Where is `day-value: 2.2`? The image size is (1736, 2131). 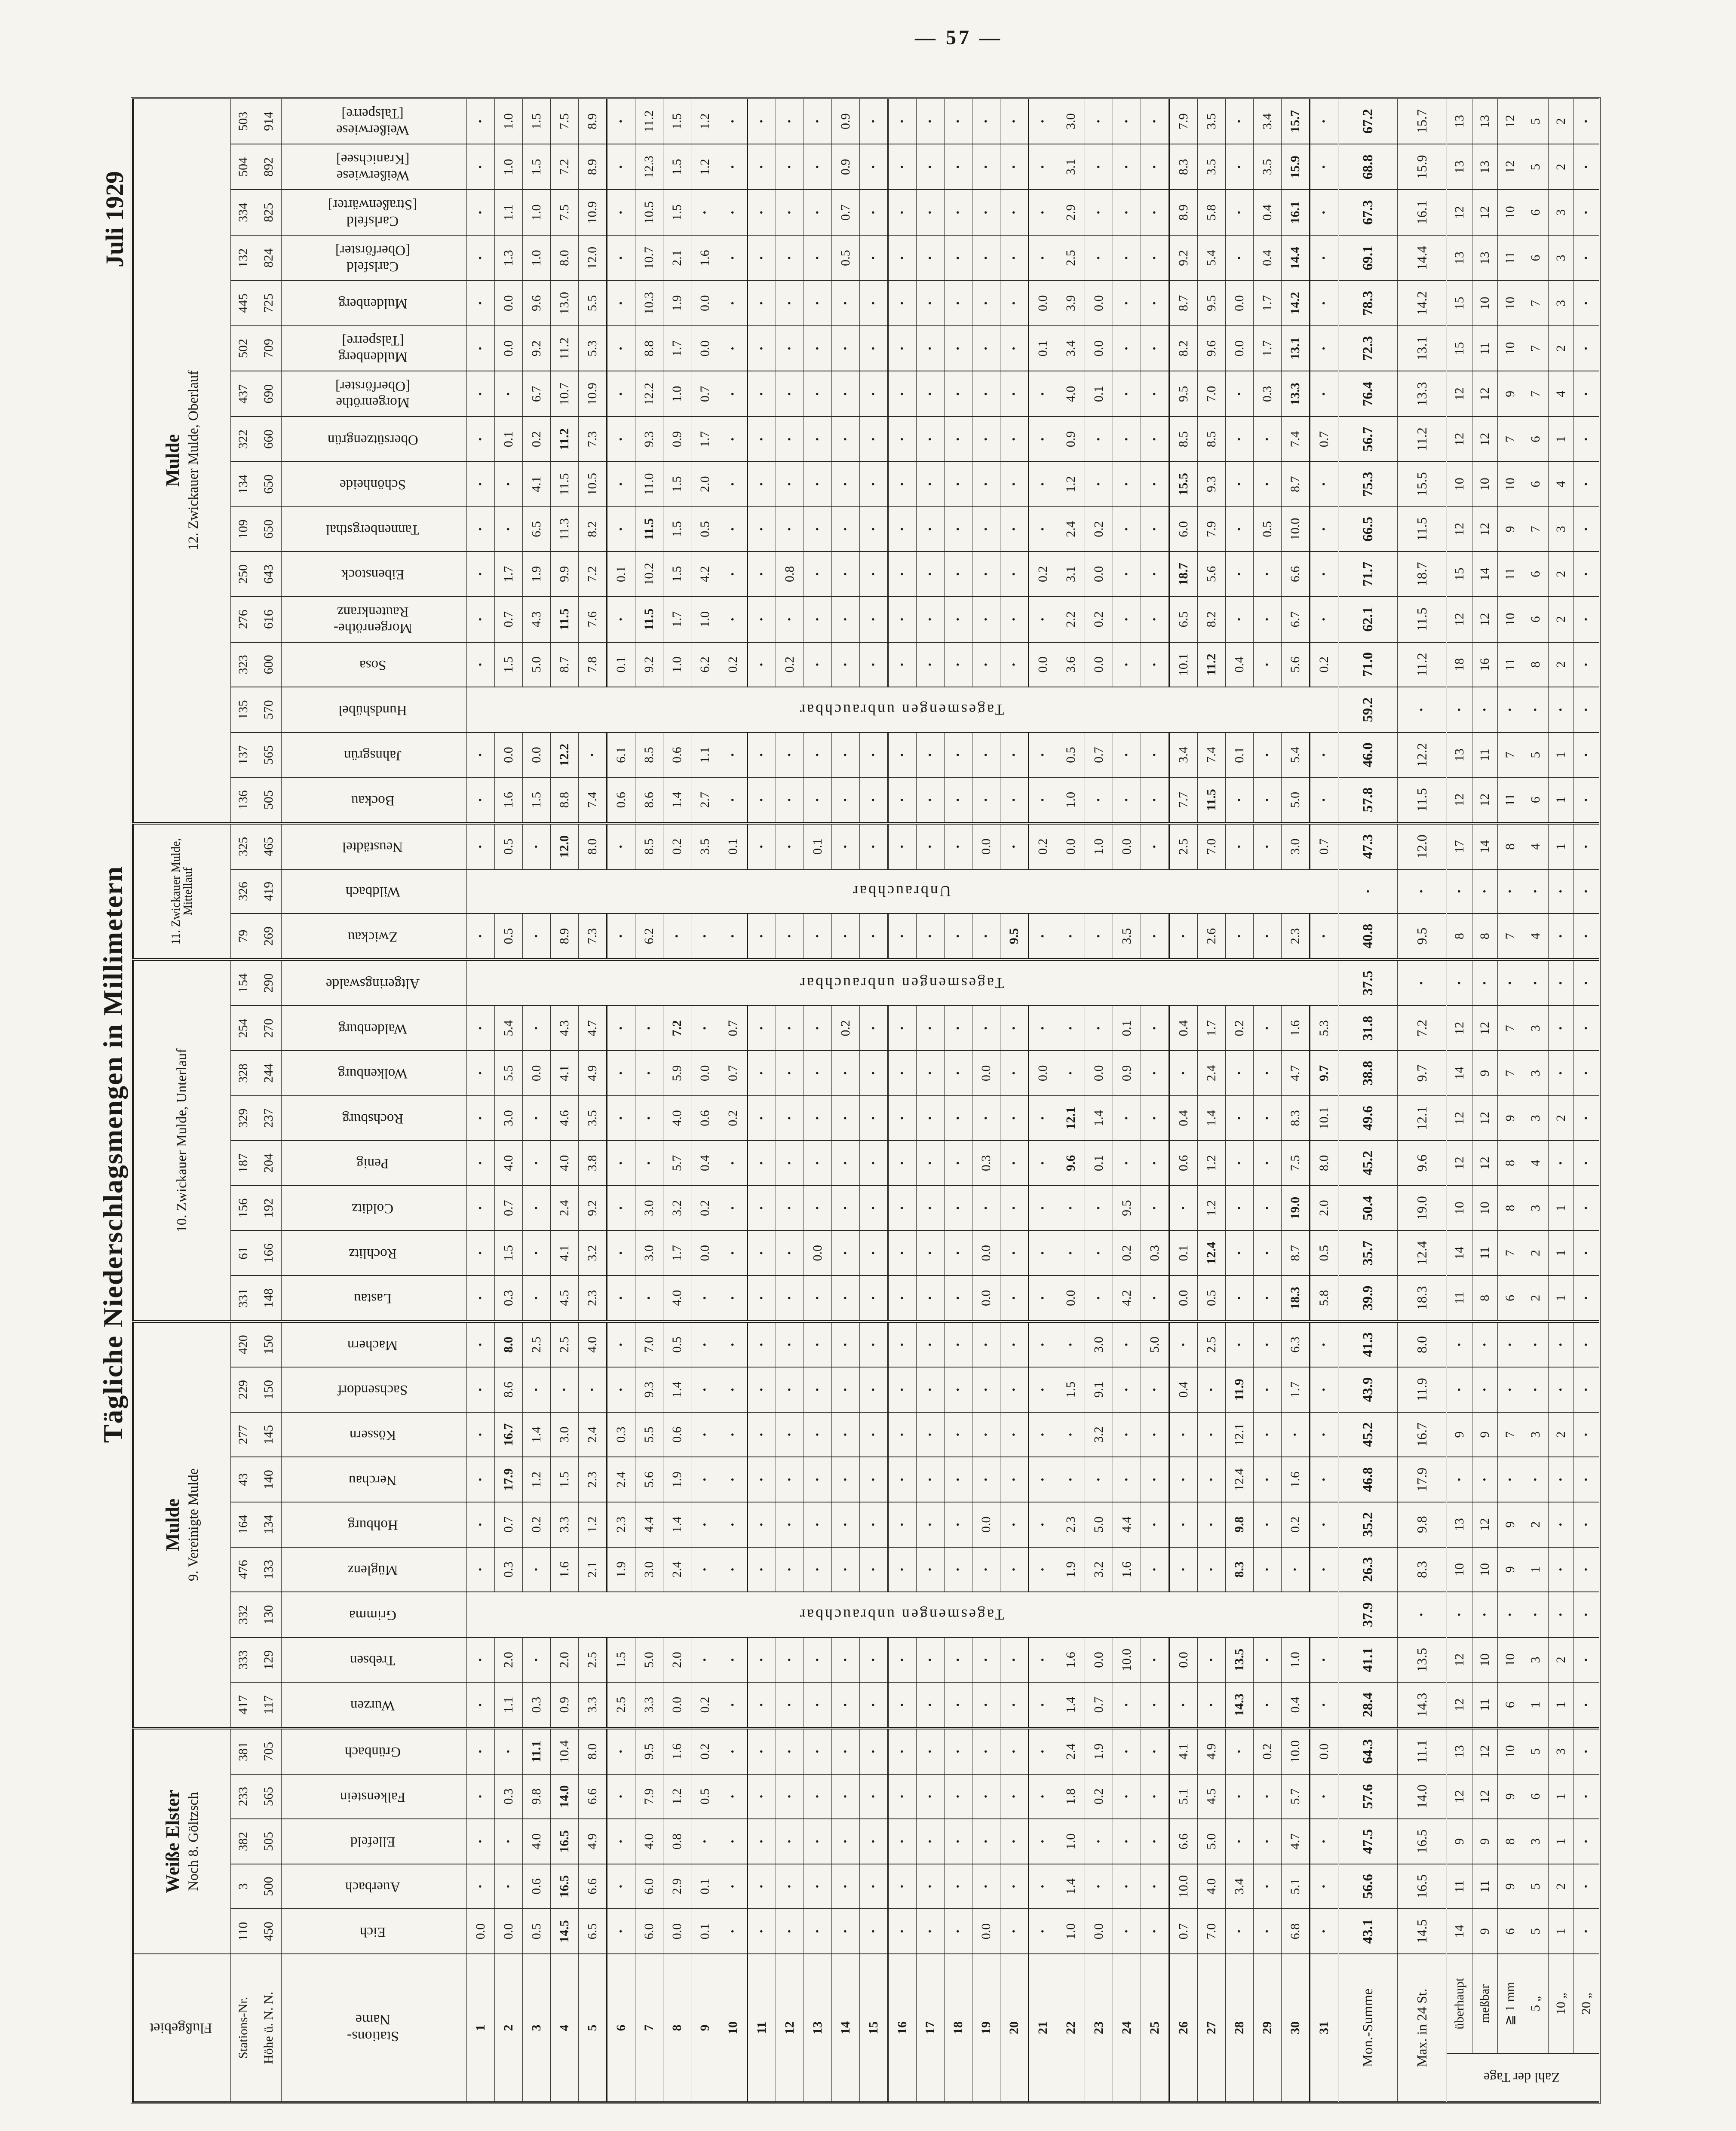
day-value: 2.2 is located at coordinates (1071, 619).